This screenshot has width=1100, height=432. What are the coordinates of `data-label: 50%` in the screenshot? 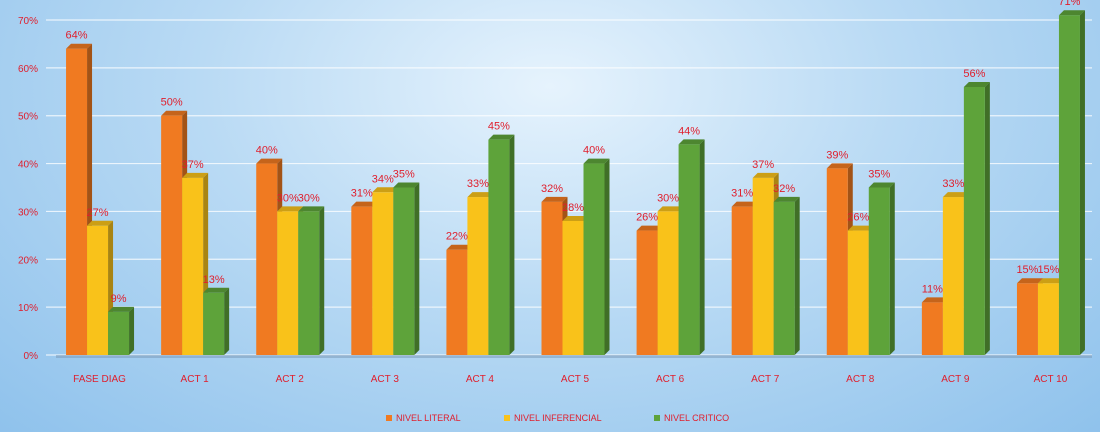 It's located at (172, 103).